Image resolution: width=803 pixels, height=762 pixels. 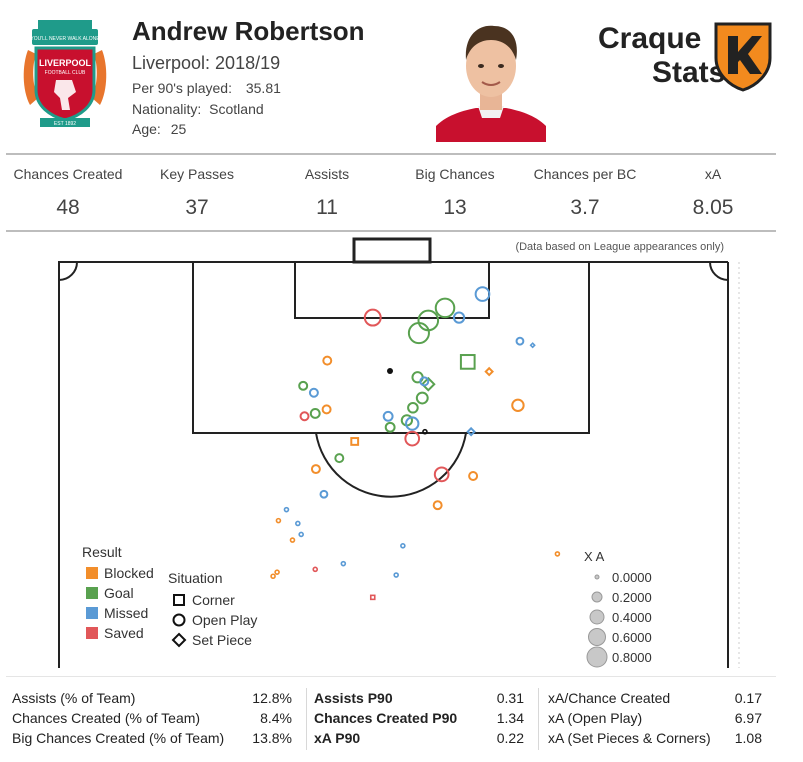 What do you see at coordinates (650, 38) in the screenshot?
I see `brand-text-line1: Craque` at bounding box center [650, 38].